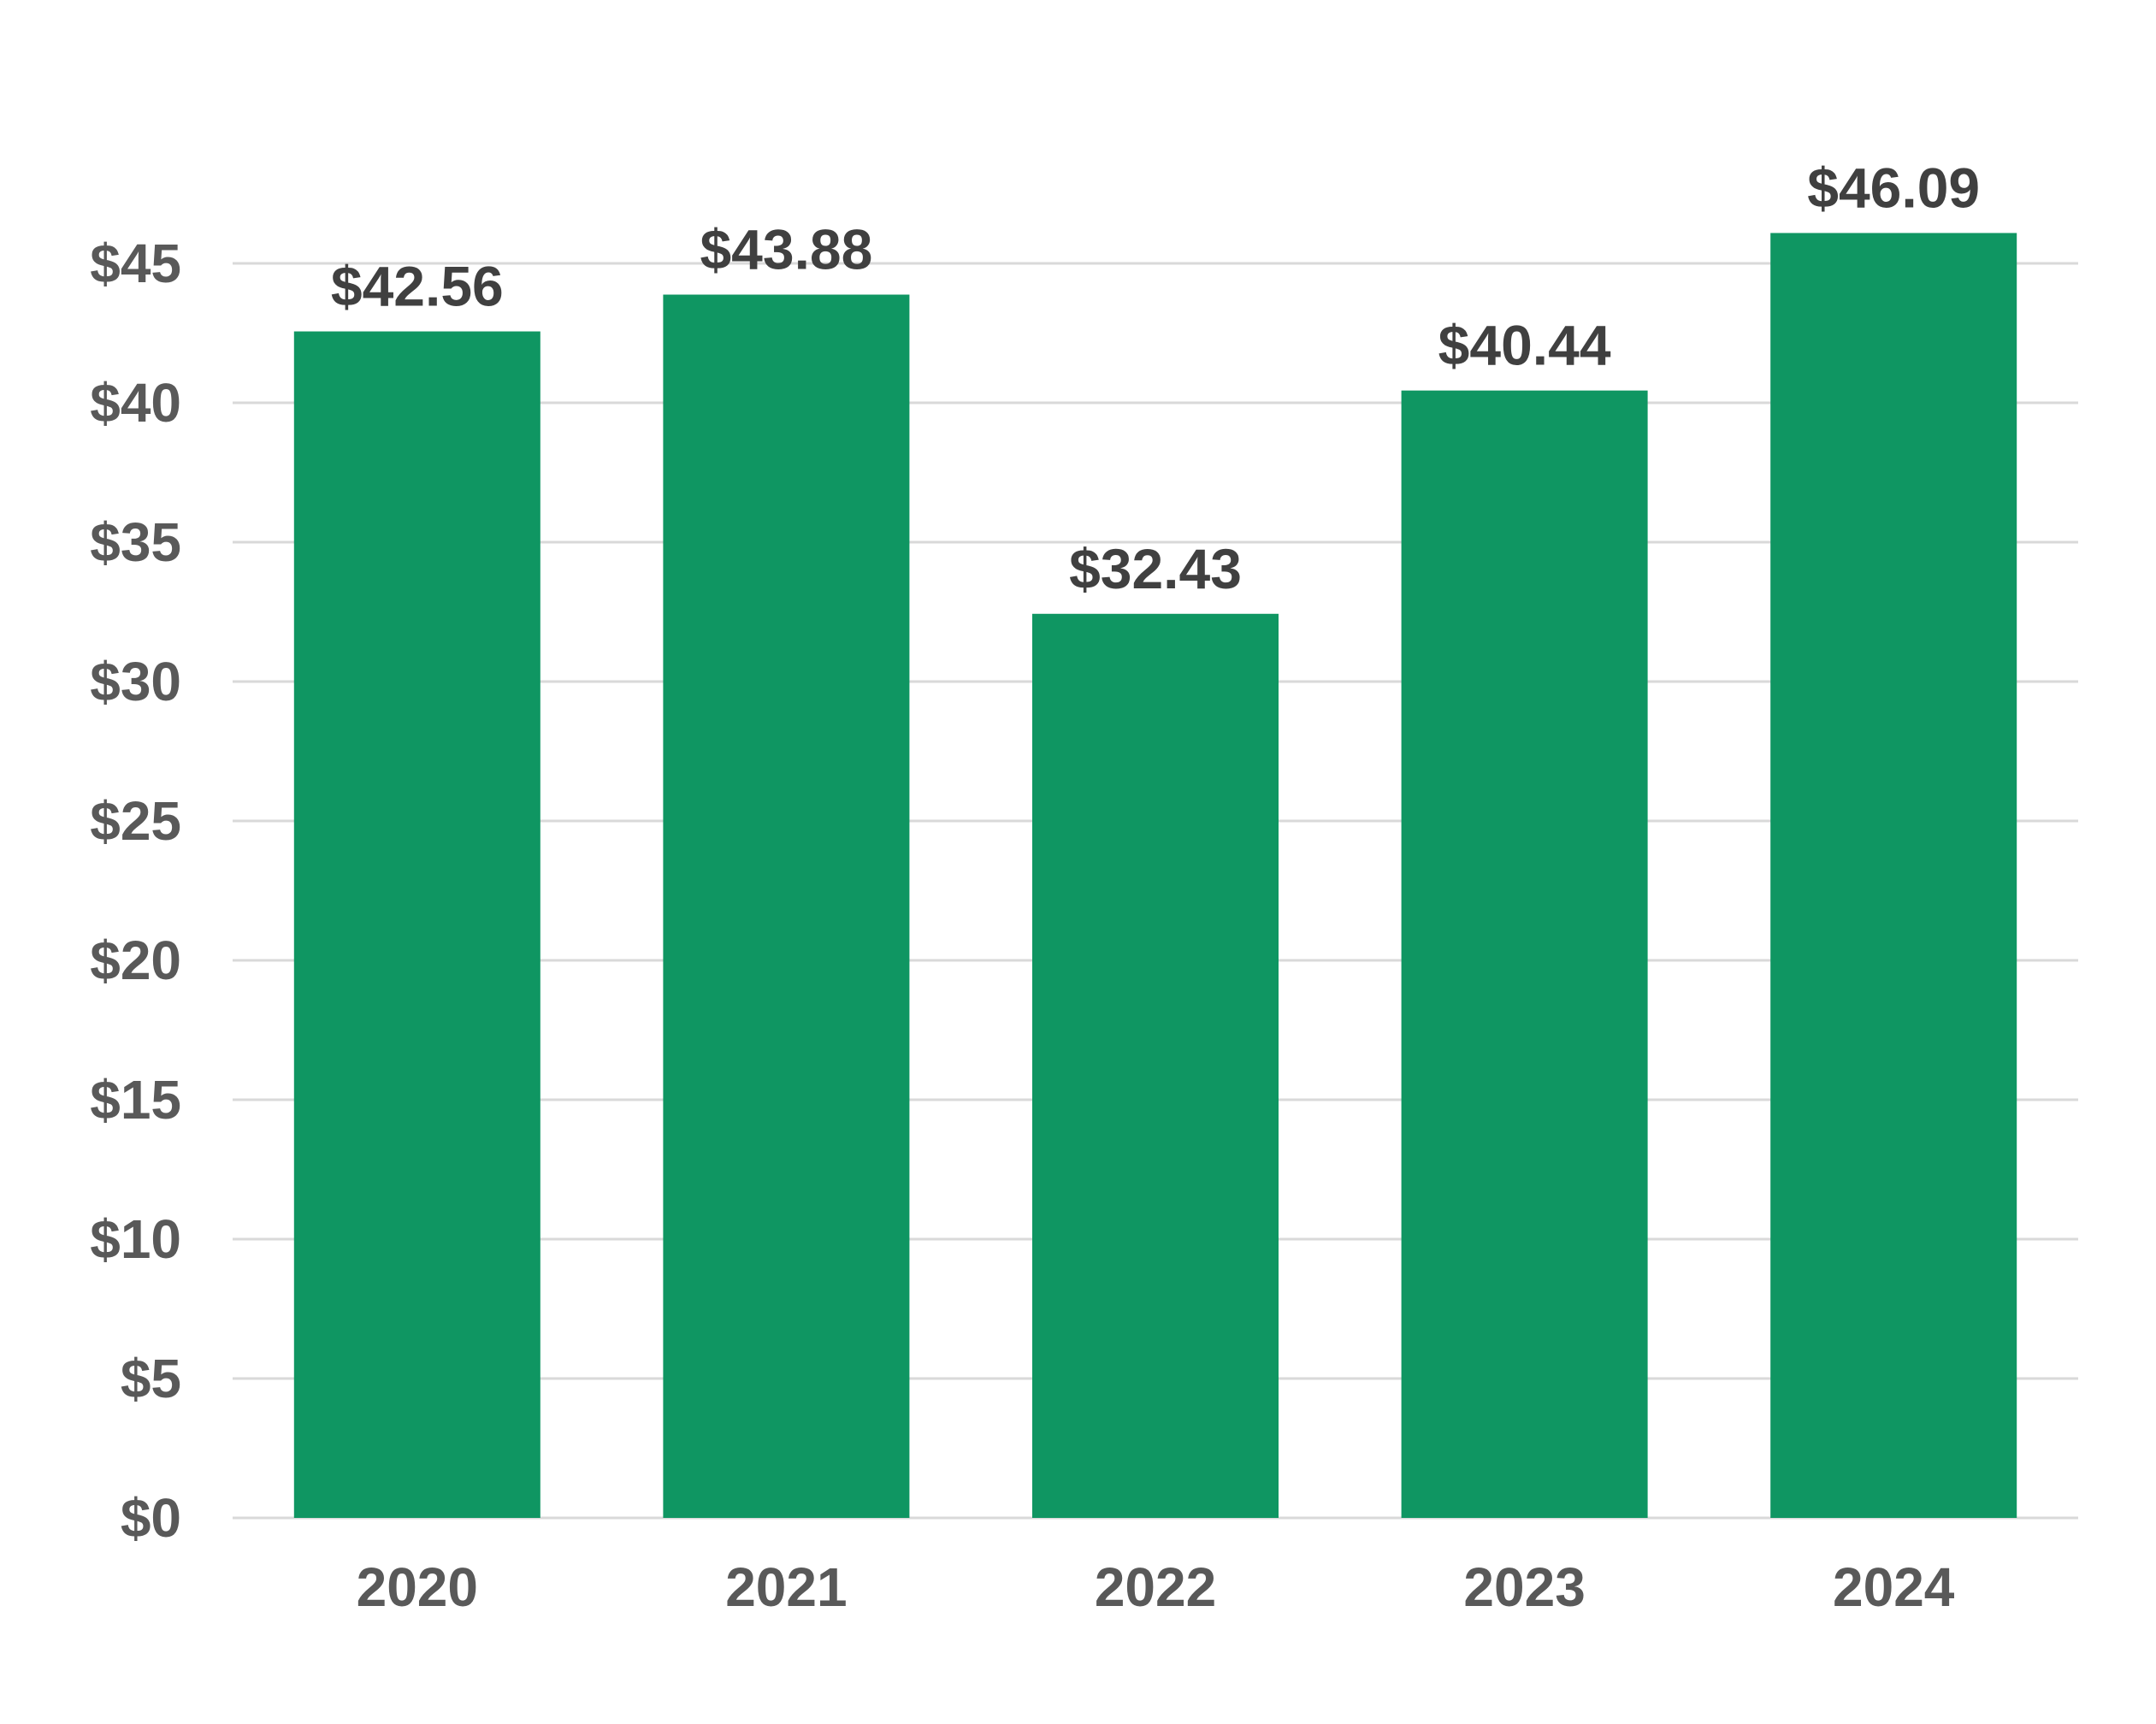 The image size is (2156, 1724). What do you see at coordinates (1524, 345) in the screenshot?
I see `data-label: $40.44` at bounding box center [1524, 345].